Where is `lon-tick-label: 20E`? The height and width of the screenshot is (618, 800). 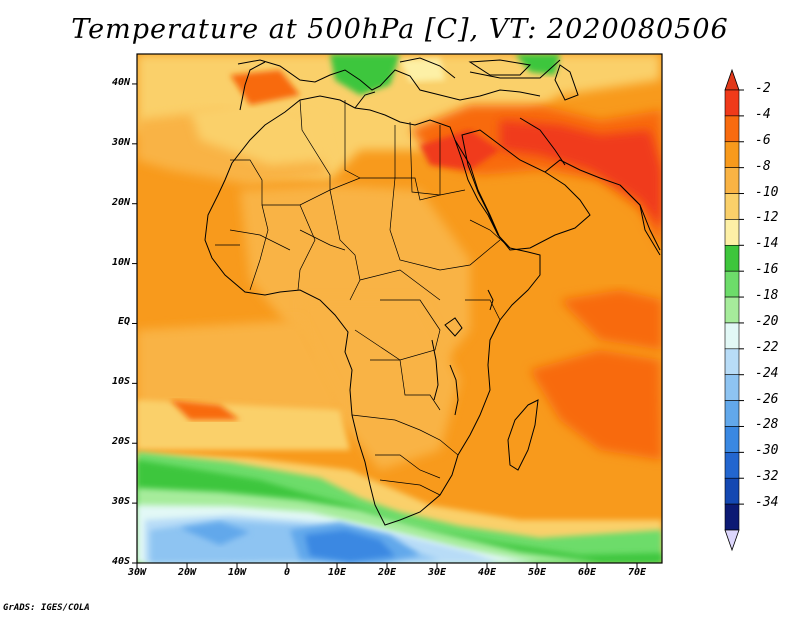 lon-tick-label: 20E is located at coordinates (387, 572).